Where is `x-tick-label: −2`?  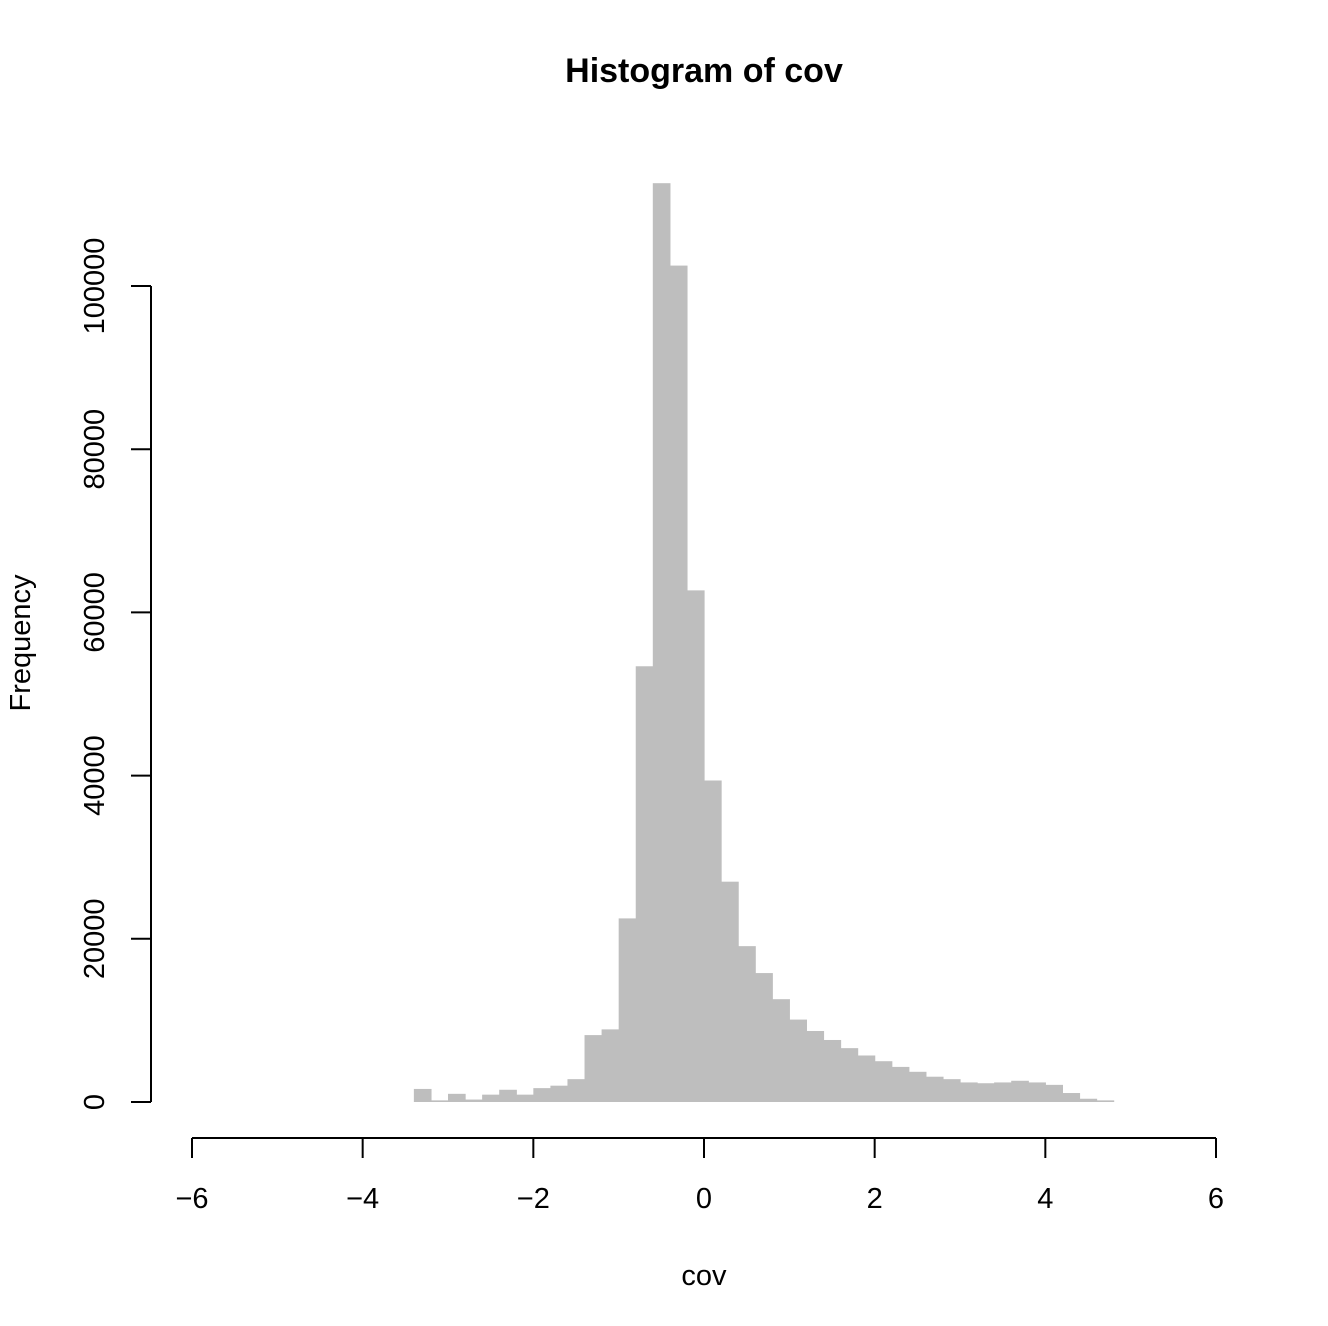
x-tick-label: −2 is located at coordinates (533, 1199).